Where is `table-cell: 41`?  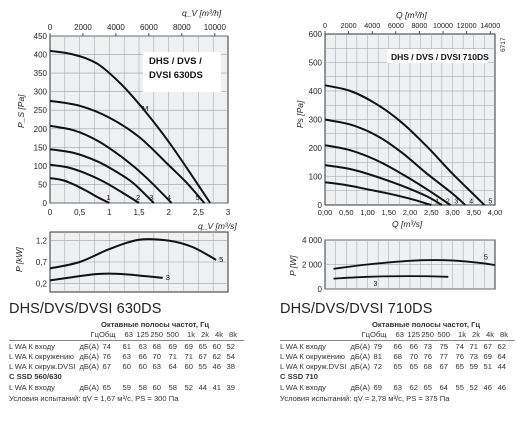
table-cell: 41 is located at coordinates (216, 388).